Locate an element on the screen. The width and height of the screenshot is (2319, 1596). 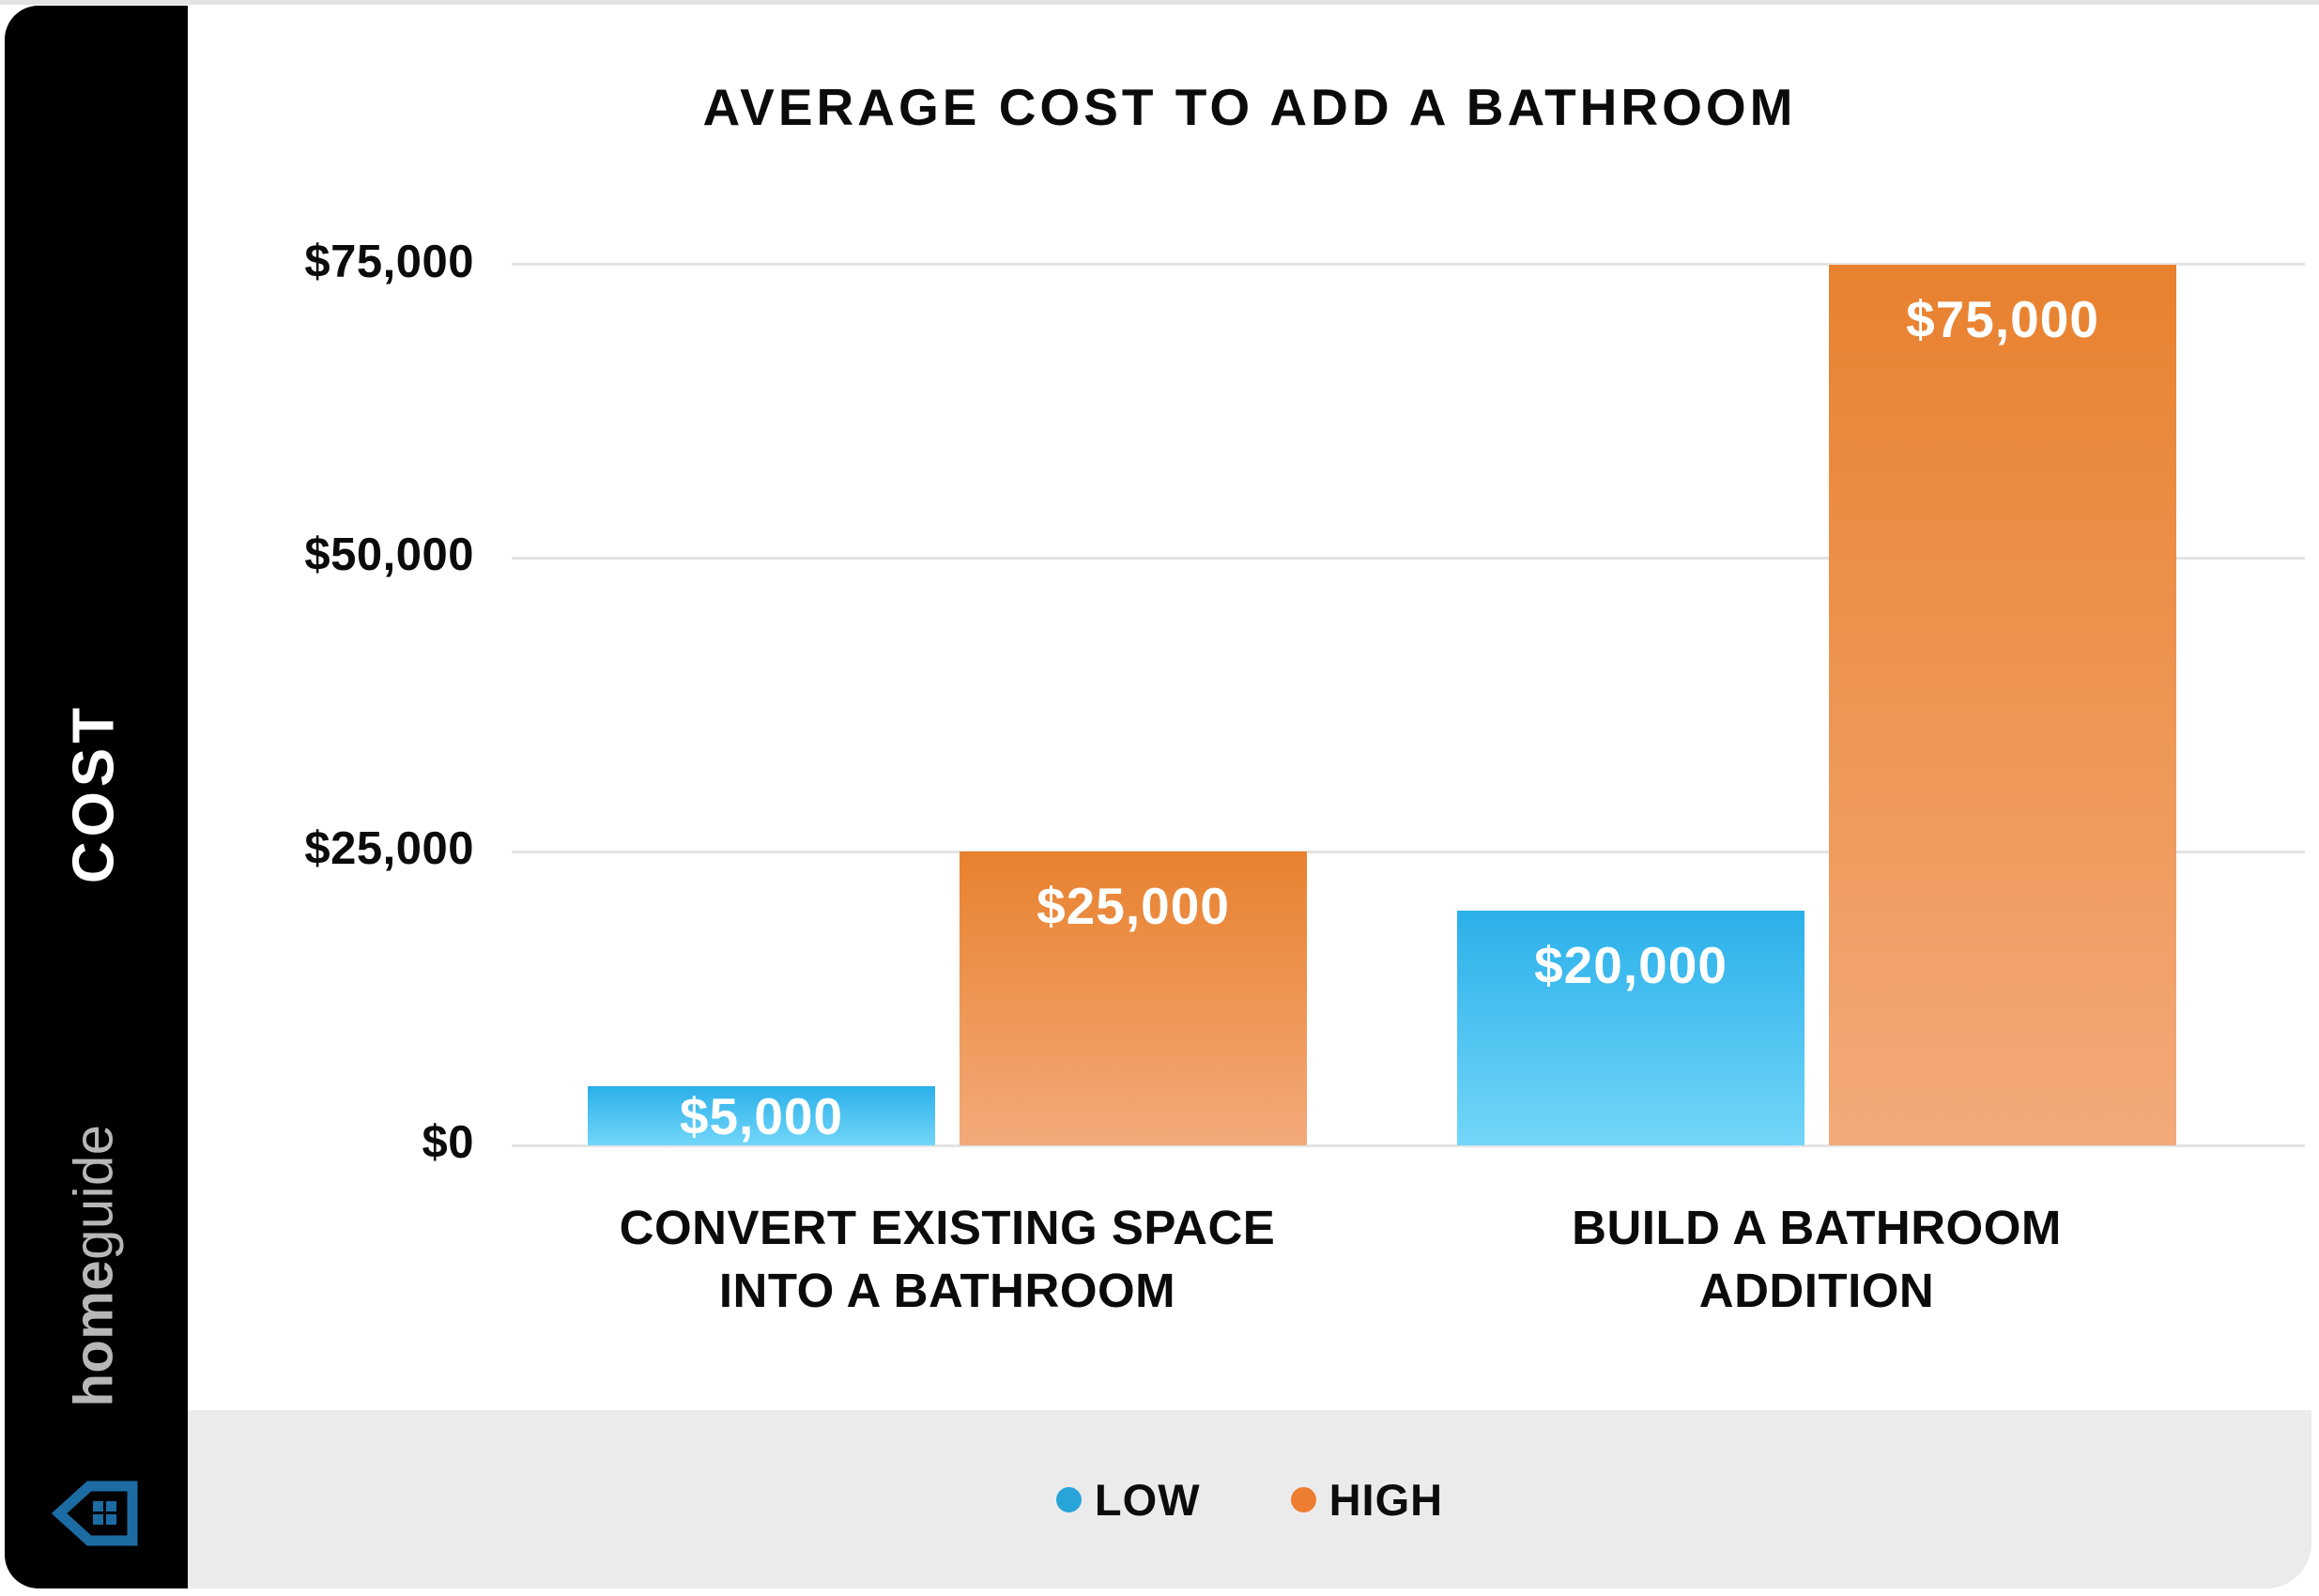
house-icon-svg is located at coordinates (94, 1514).